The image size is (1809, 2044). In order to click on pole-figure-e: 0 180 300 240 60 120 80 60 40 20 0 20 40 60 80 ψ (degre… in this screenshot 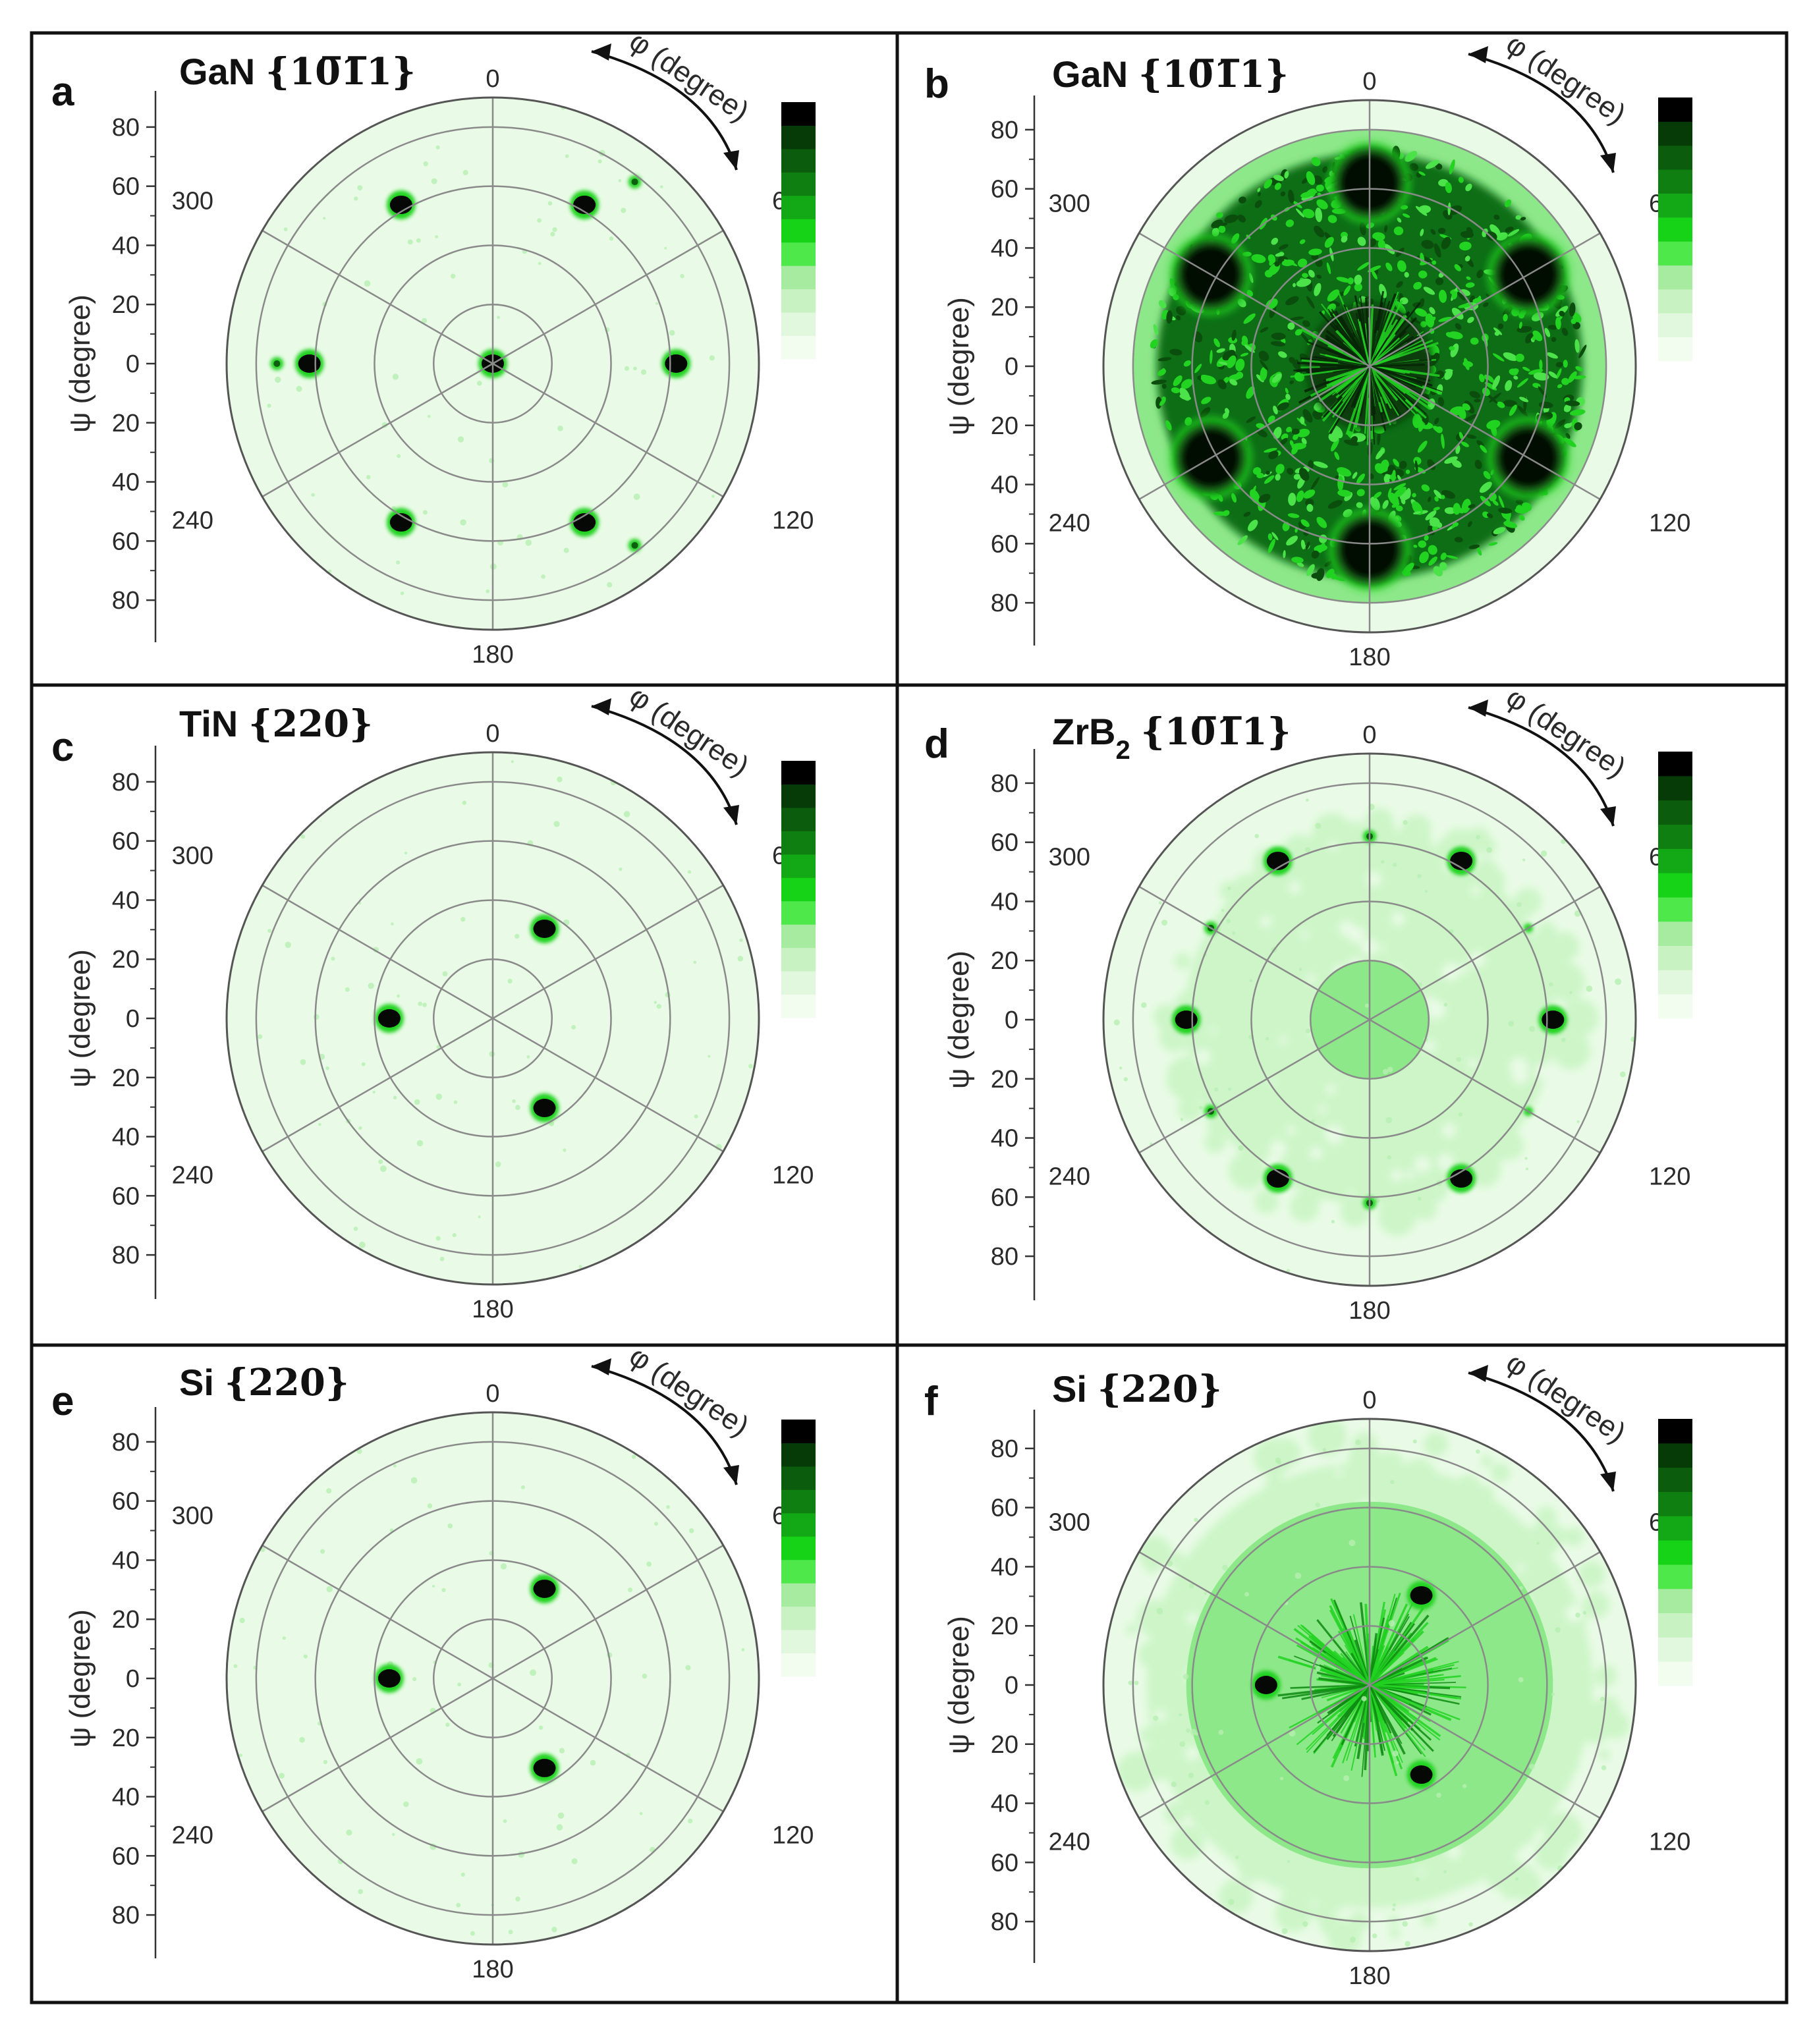, I will do `click(433, 1661)`.